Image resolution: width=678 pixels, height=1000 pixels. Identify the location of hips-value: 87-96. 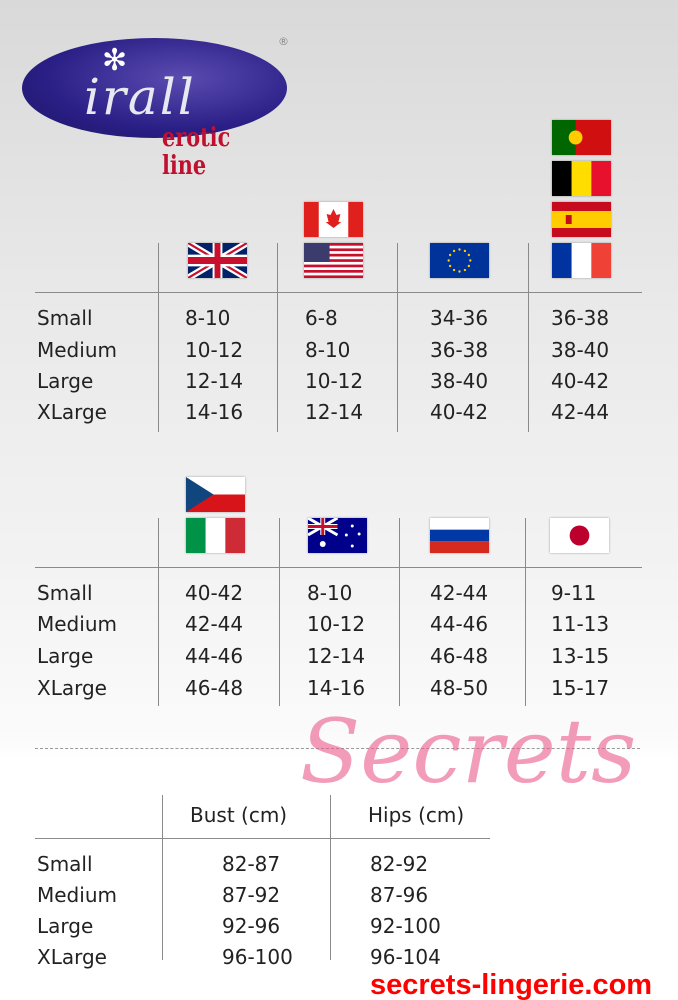
(399, 895).